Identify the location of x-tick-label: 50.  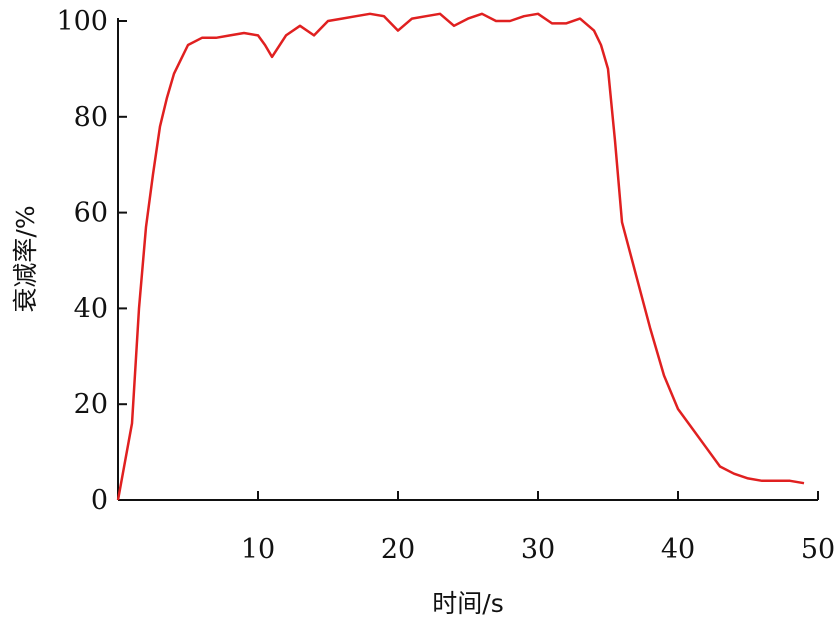
(818, 549).